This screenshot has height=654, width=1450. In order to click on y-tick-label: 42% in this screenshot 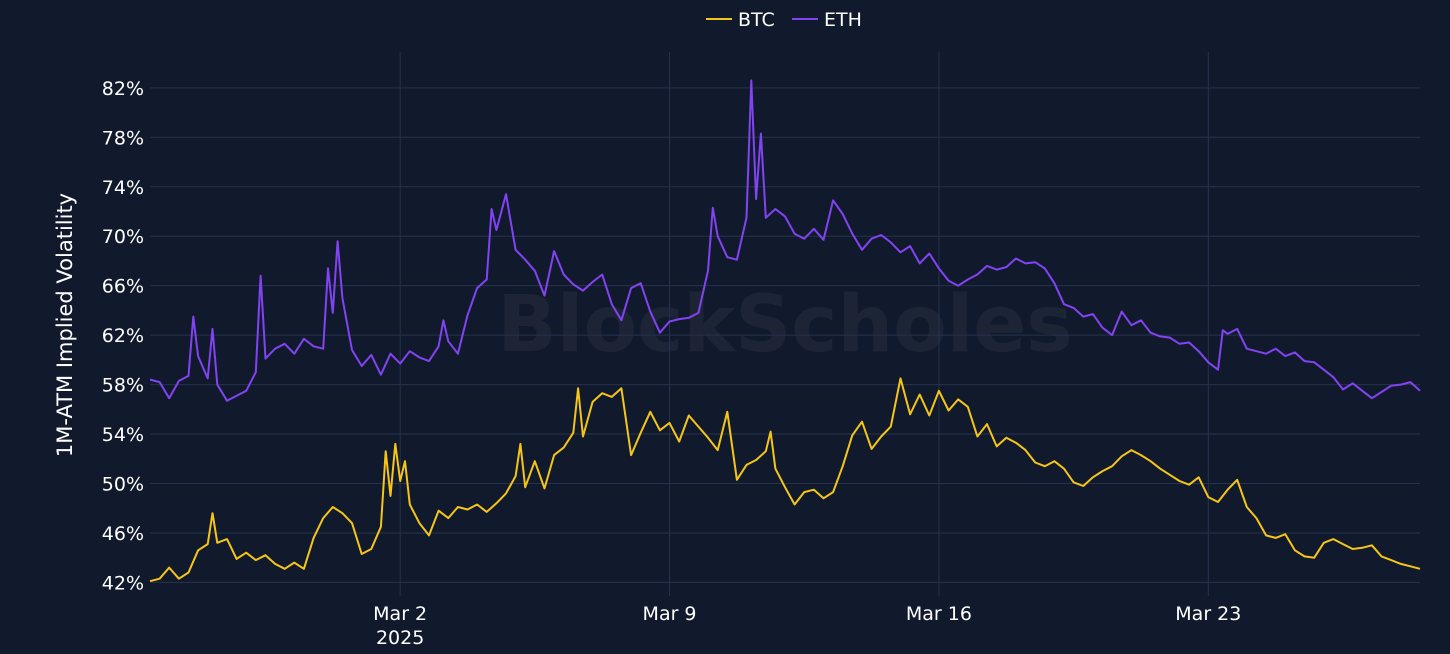, I will do `click(123, 583)`.